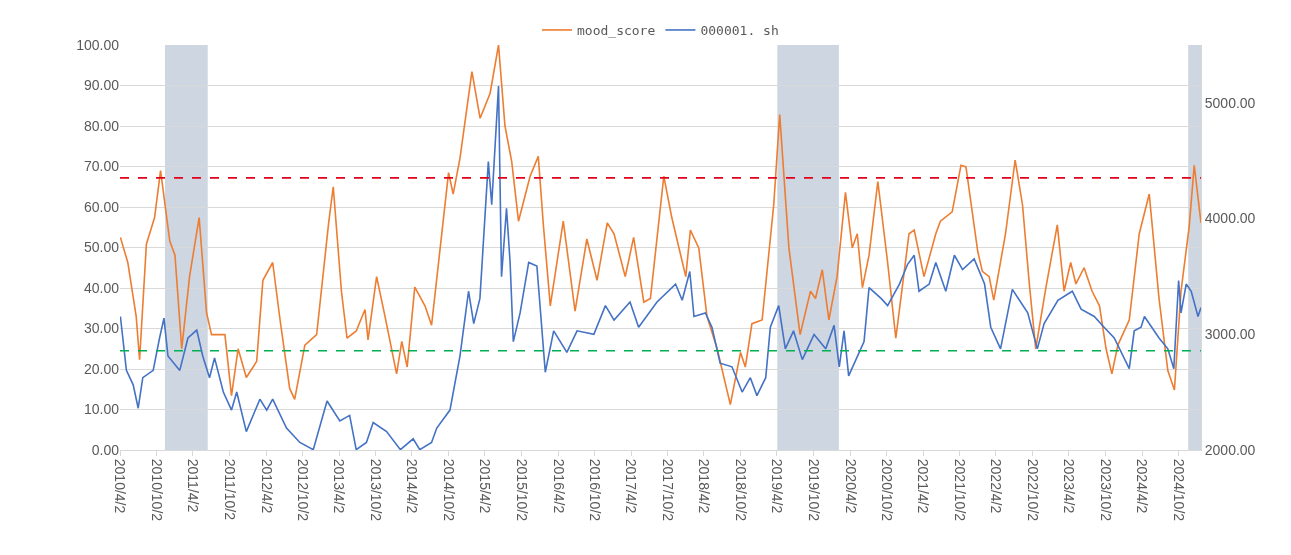 Image resolution: width=1291 pixels, height=555 pixels. I want to click on x-tick-label: 2023/4/2, so click(1069, 486).